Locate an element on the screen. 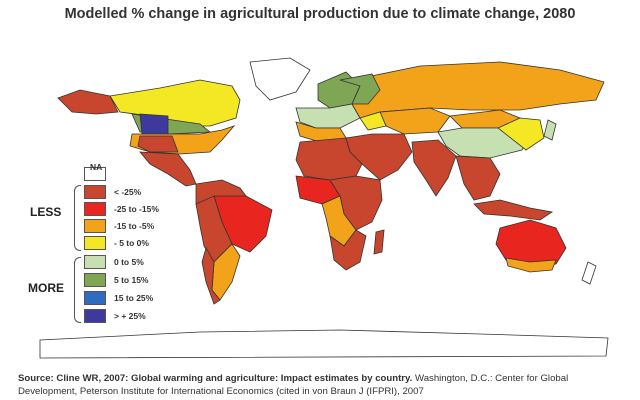  region-china-east is located at coordinates (521, 134).